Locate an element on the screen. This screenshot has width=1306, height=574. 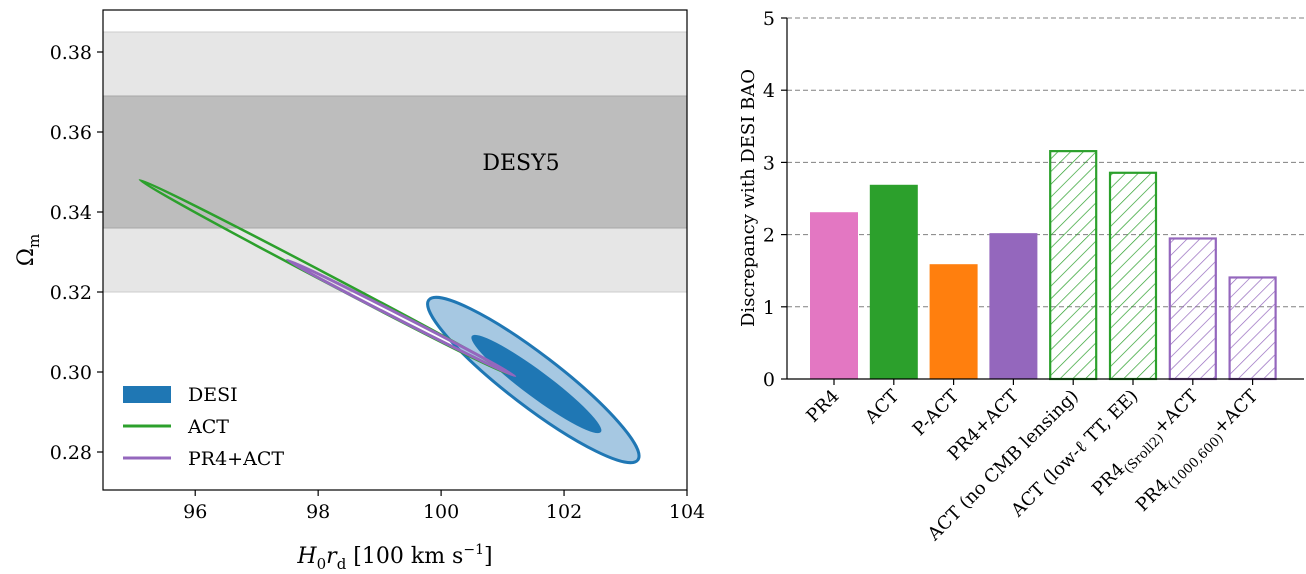
bar-pr4-1000-600-act is located at coordinates (1252, 328).